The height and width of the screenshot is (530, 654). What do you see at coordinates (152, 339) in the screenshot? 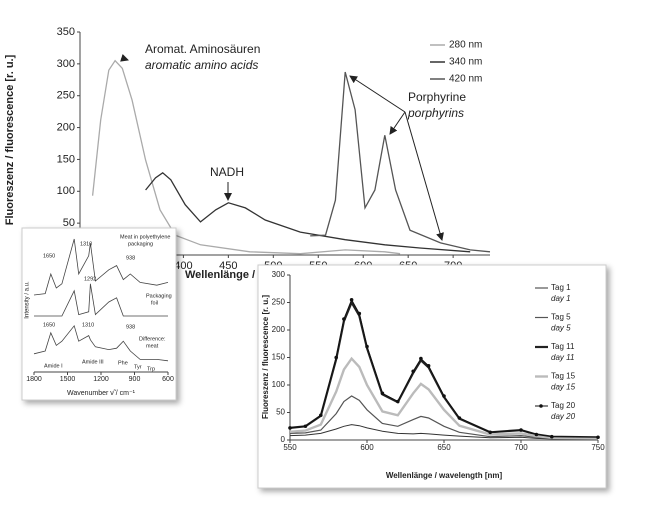
I see `annotation: Difference:` at bounding box center [152, 339].